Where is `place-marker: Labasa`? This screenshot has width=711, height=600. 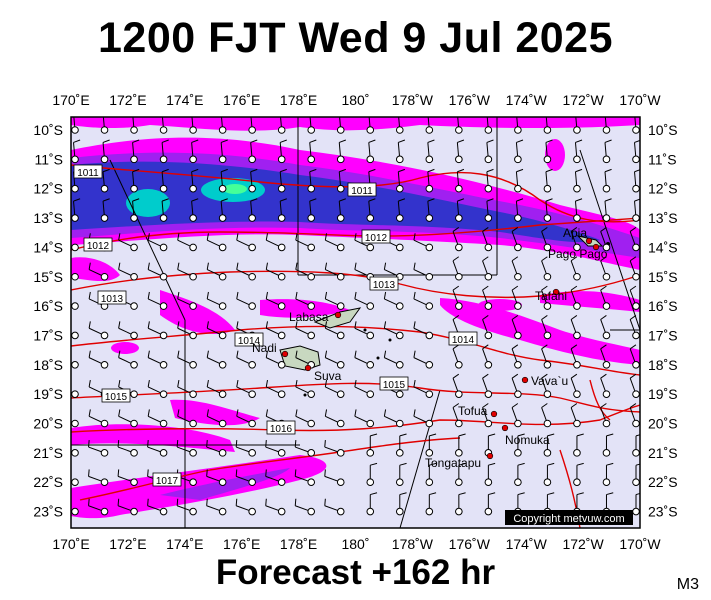
place-marker: Labasa is located at coordinates (315, 317).